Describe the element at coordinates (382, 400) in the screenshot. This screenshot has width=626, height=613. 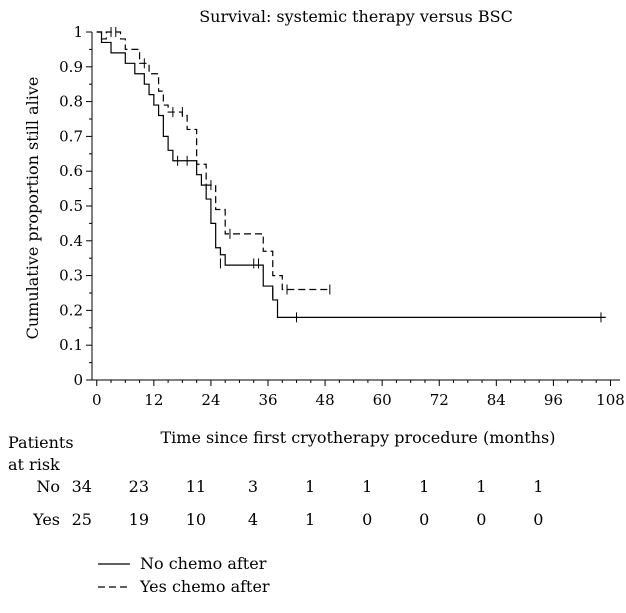
I see `x-tick-label: 60` at that location.